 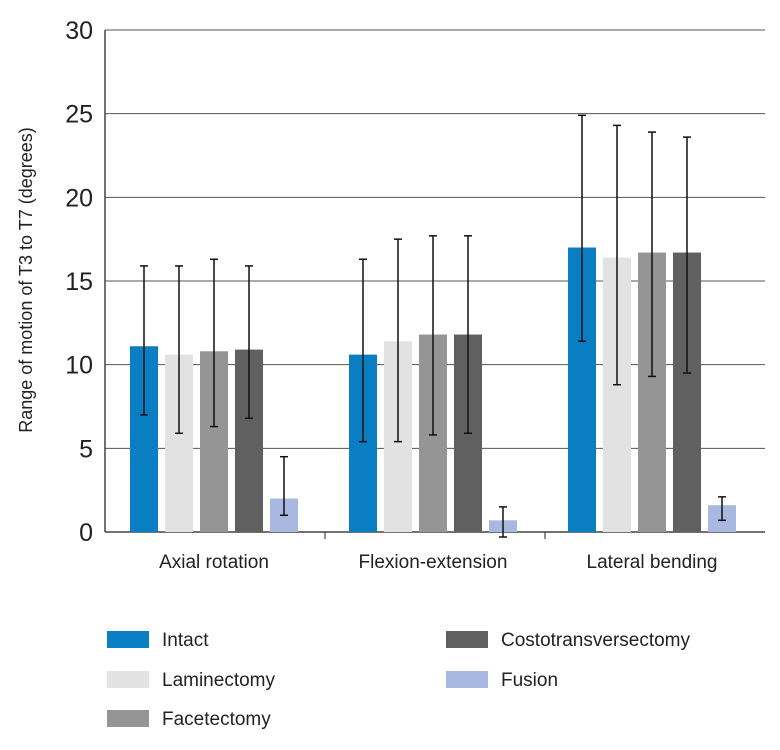 I want to click on y-tick-label: 0, so click(x=86, y=533).